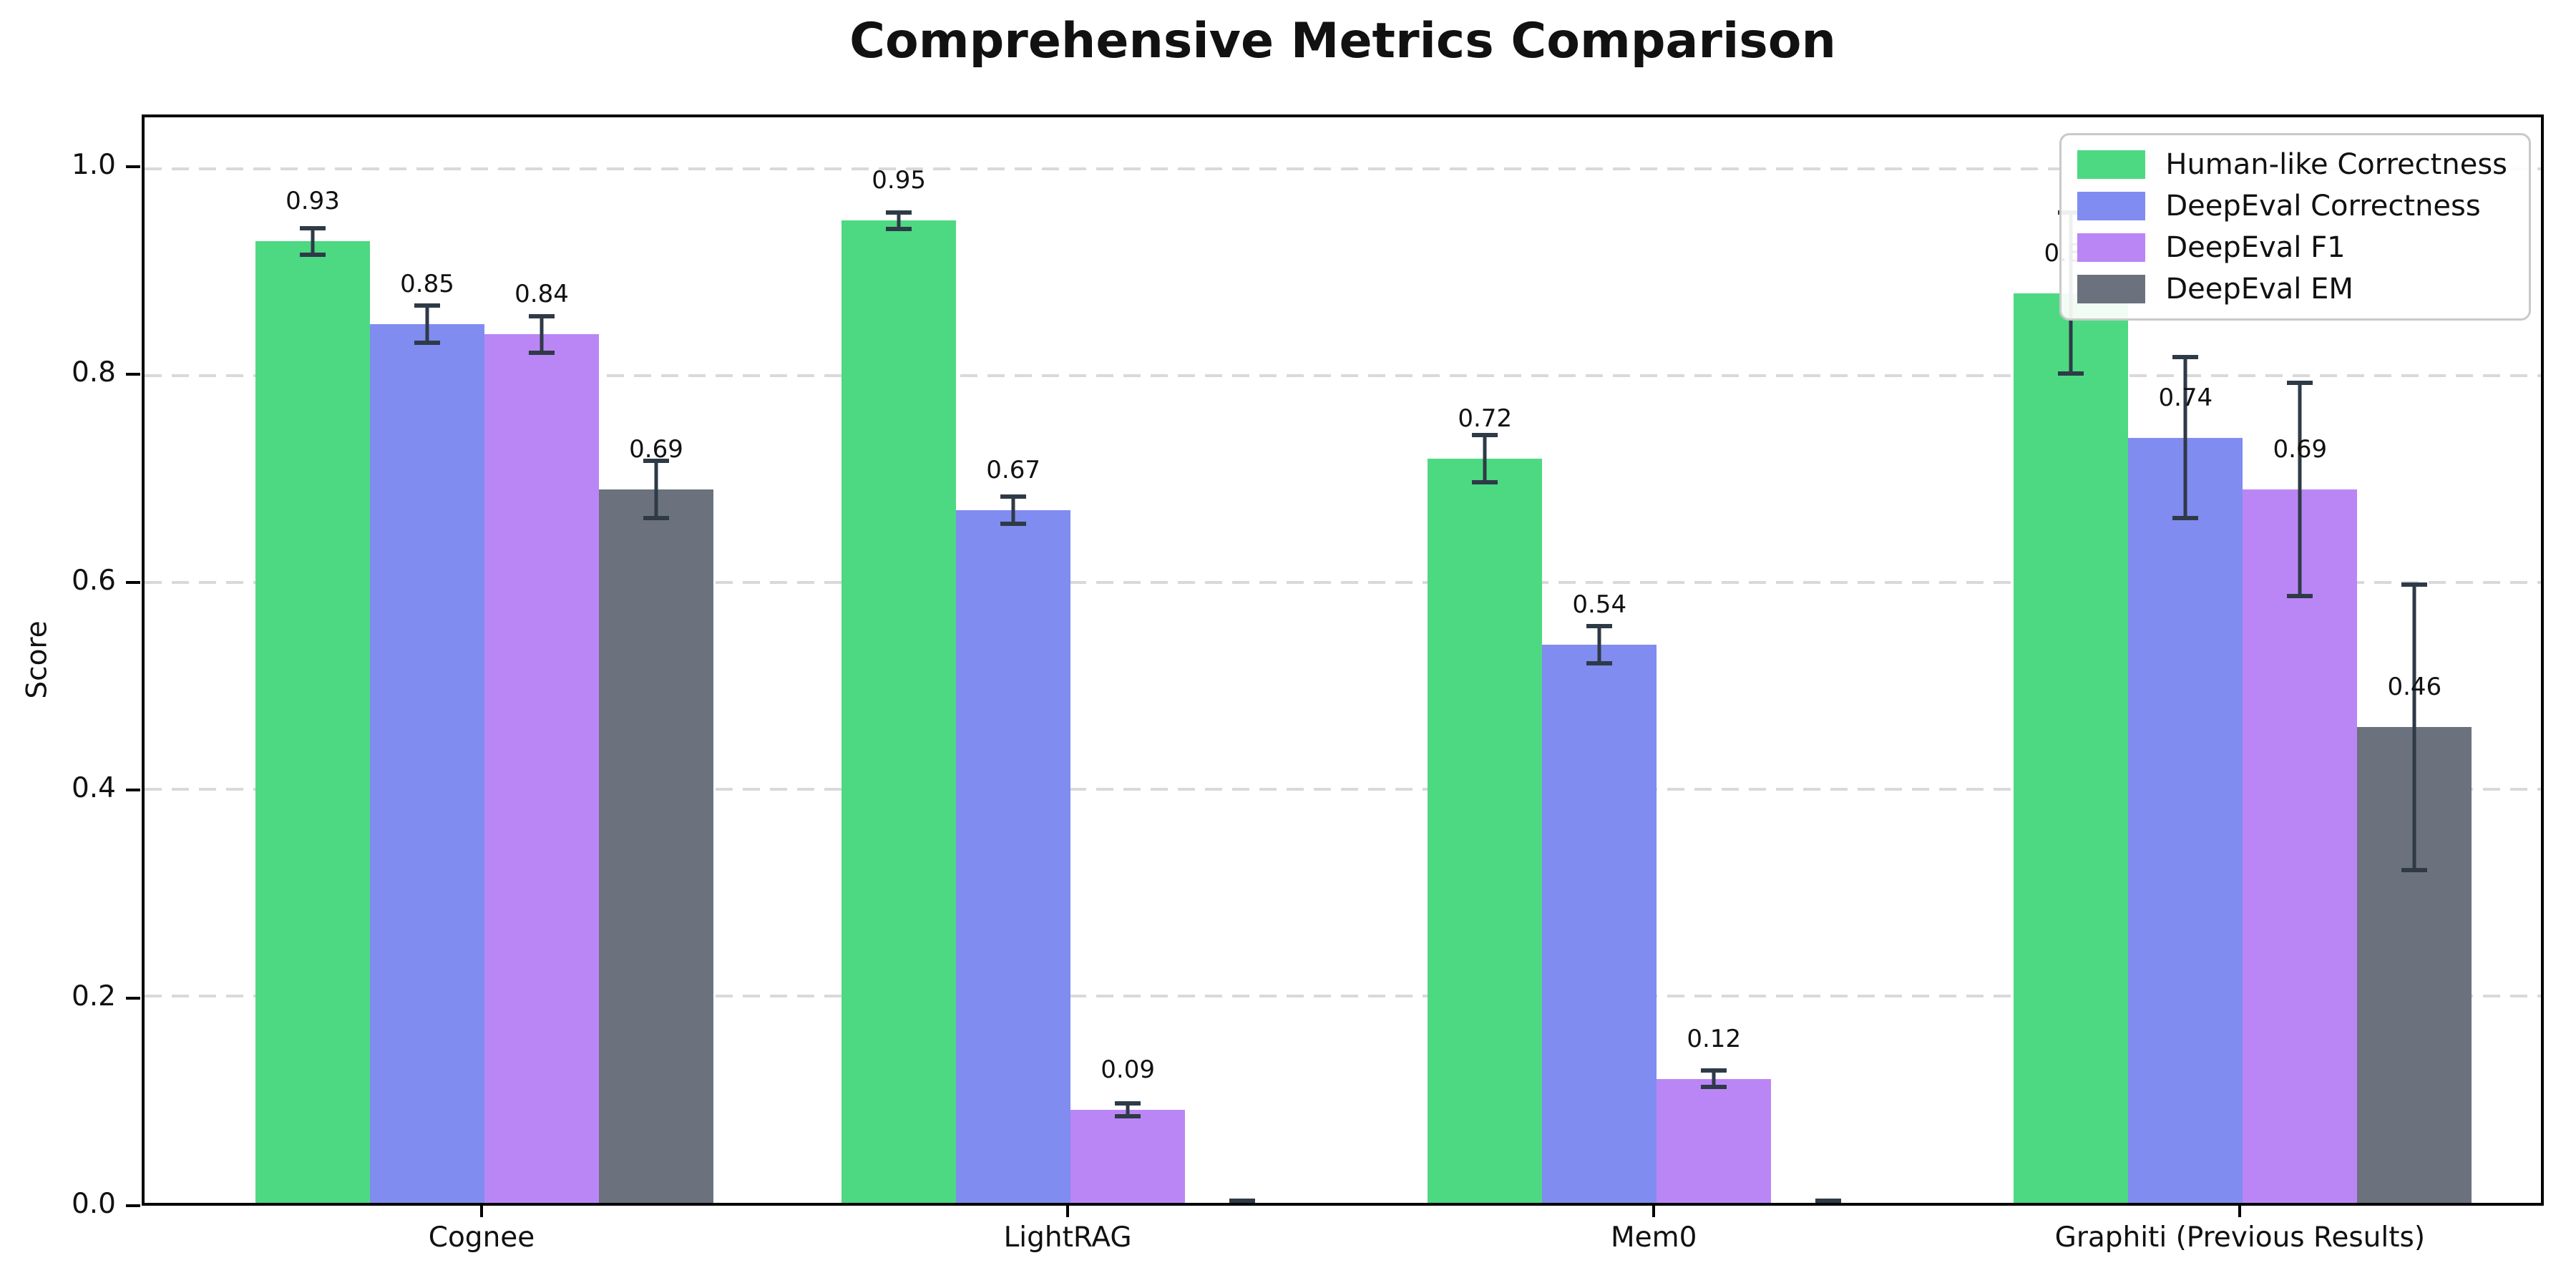  Describe the element at coordinates (93, 788) in the screenshot. I see `y-tick-label: 0.4` at that location.